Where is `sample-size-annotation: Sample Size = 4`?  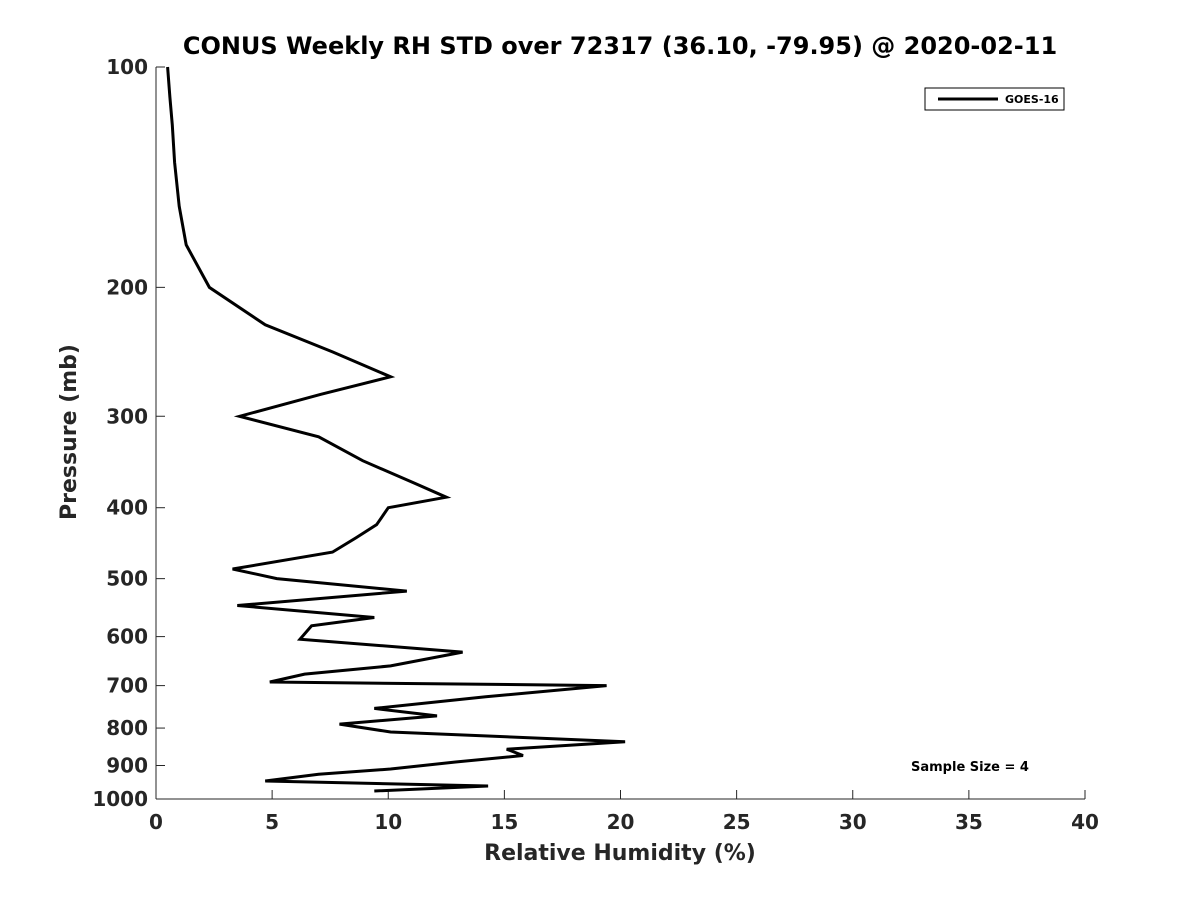
sample-size-annotation: Sample Size = 4 is located at coordinates (970, 767).